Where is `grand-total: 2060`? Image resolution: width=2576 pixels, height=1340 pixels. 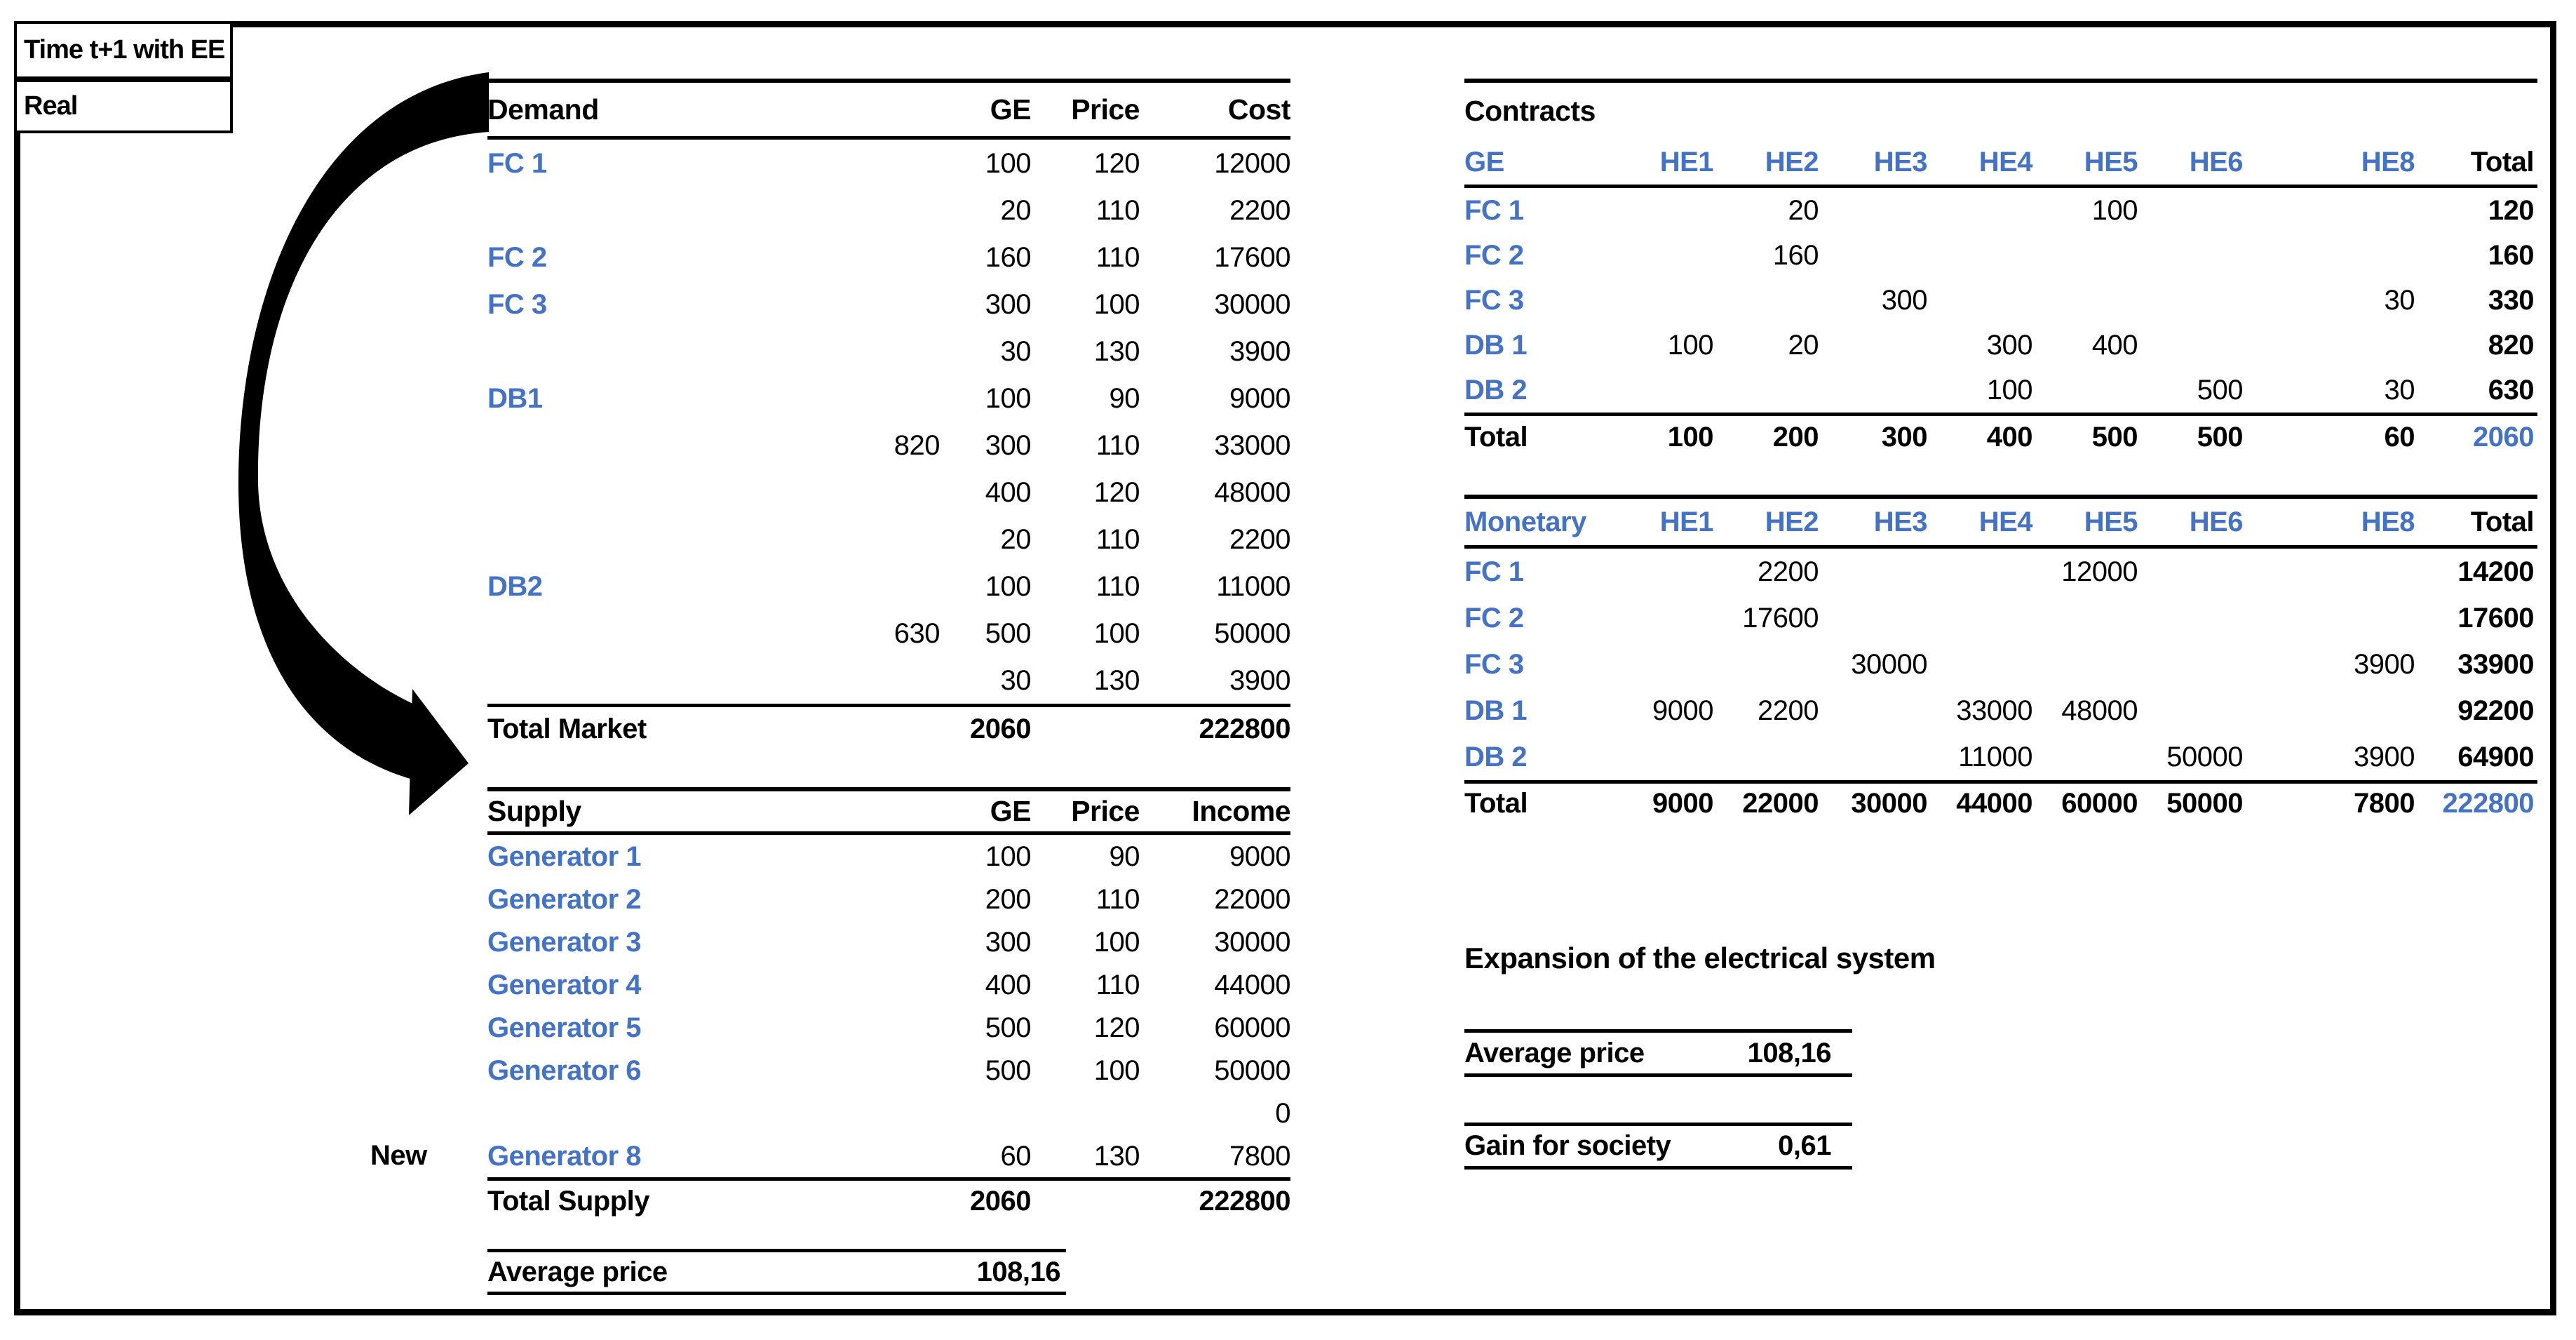 grand-total: 2060 is located at coordinates (2503, 437).